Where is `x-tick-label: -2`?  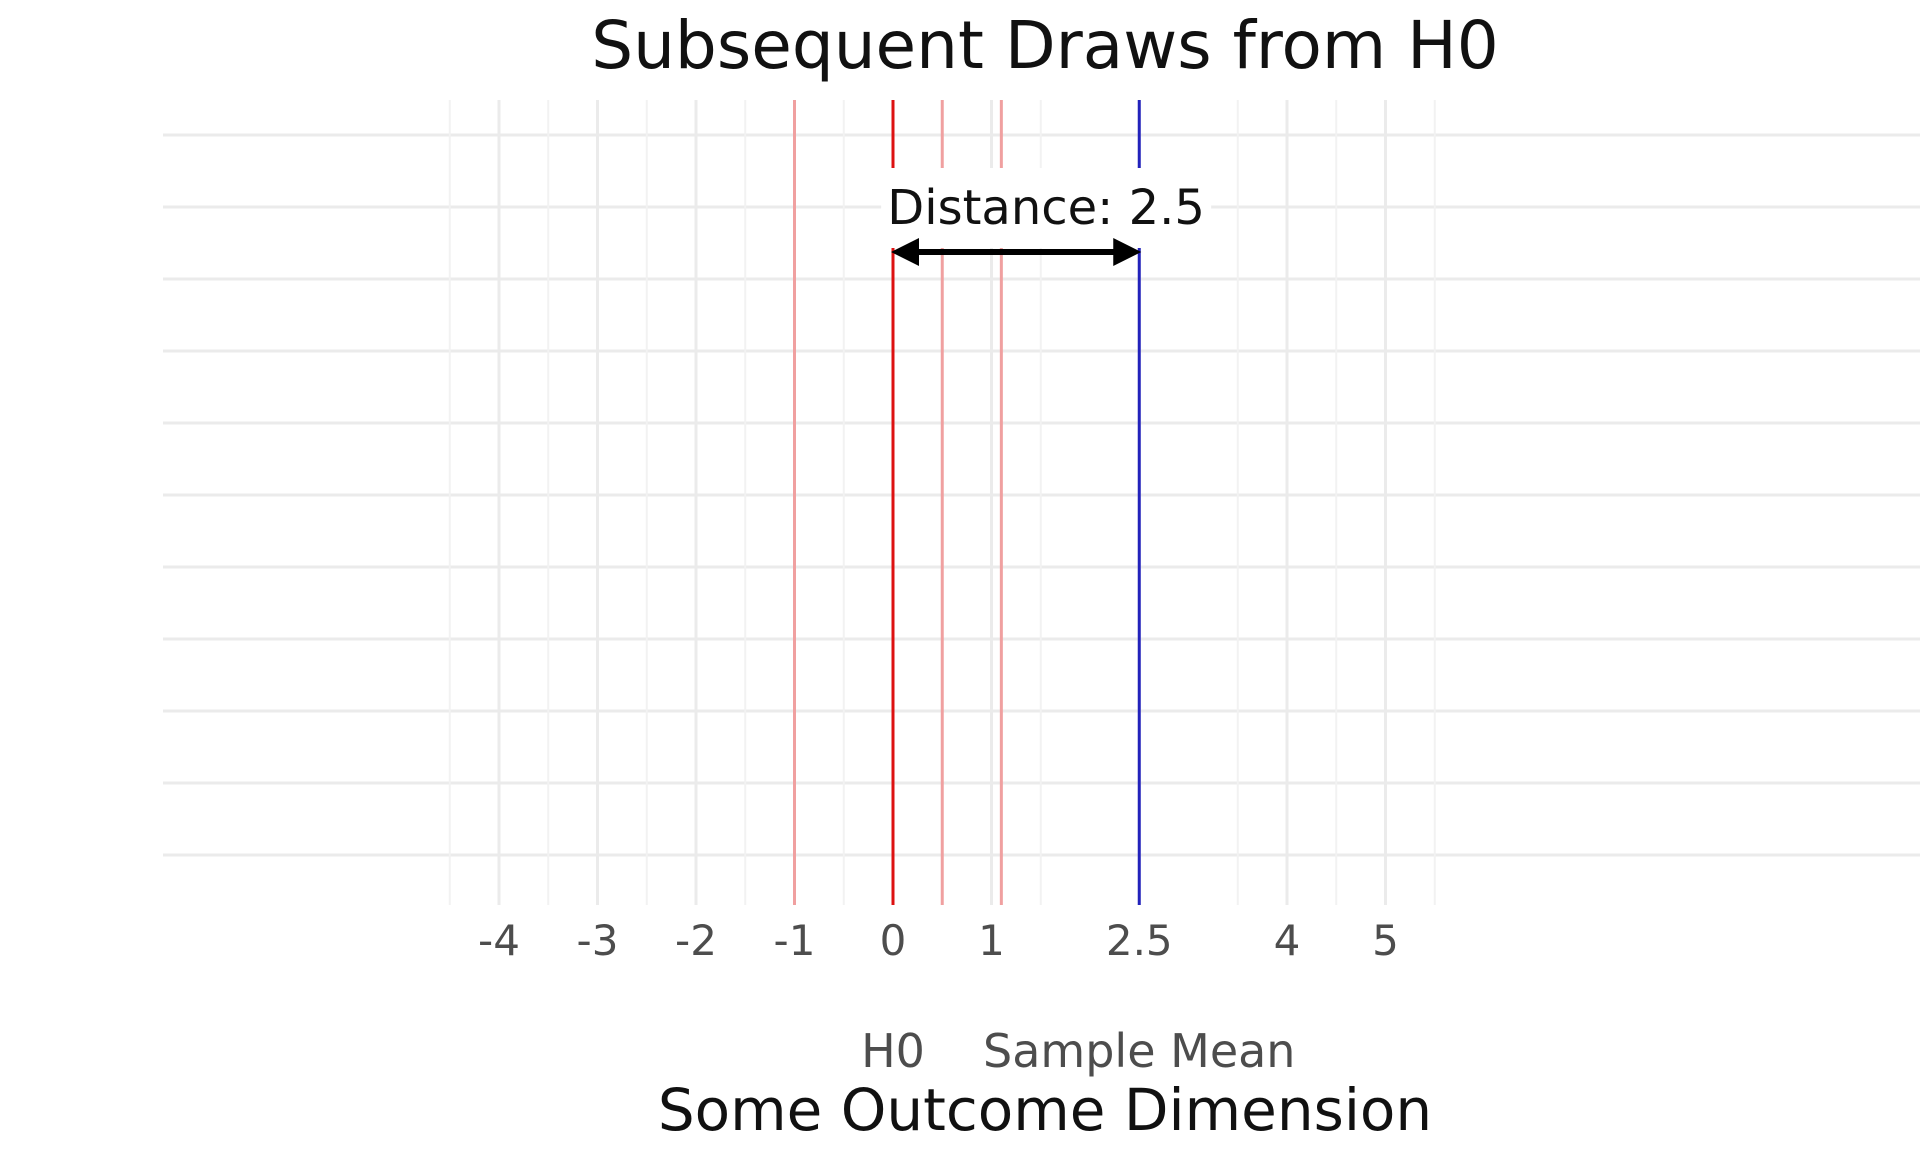 x-tick-label: -2 is located at coordinates (696, 940).